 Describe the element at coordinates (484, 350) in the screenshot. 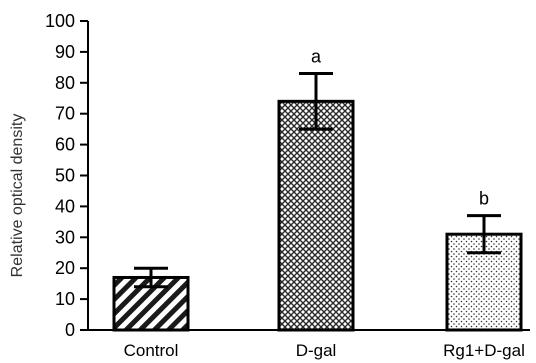

I see `category-label: Rg1+D-gal` at that location.